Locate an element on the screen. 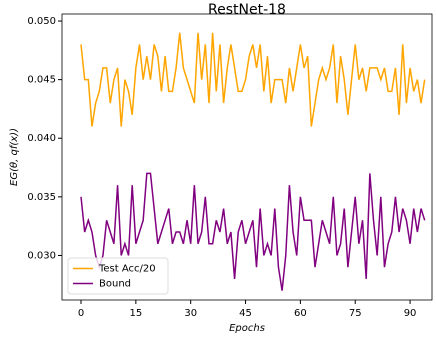 The image size is (436, 342). x-tick-label: 0 is located at coordinates (81, 313).